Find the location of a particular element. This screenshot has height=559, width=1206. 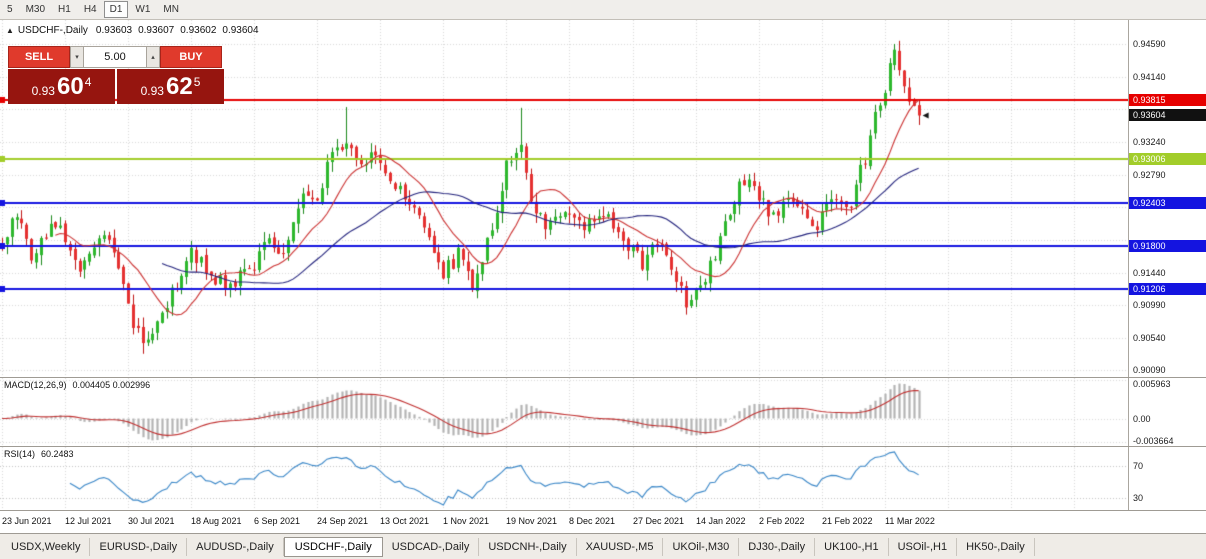

price-badge-blue-line-1: 0.92403 is located at coordinates (1167, 202).